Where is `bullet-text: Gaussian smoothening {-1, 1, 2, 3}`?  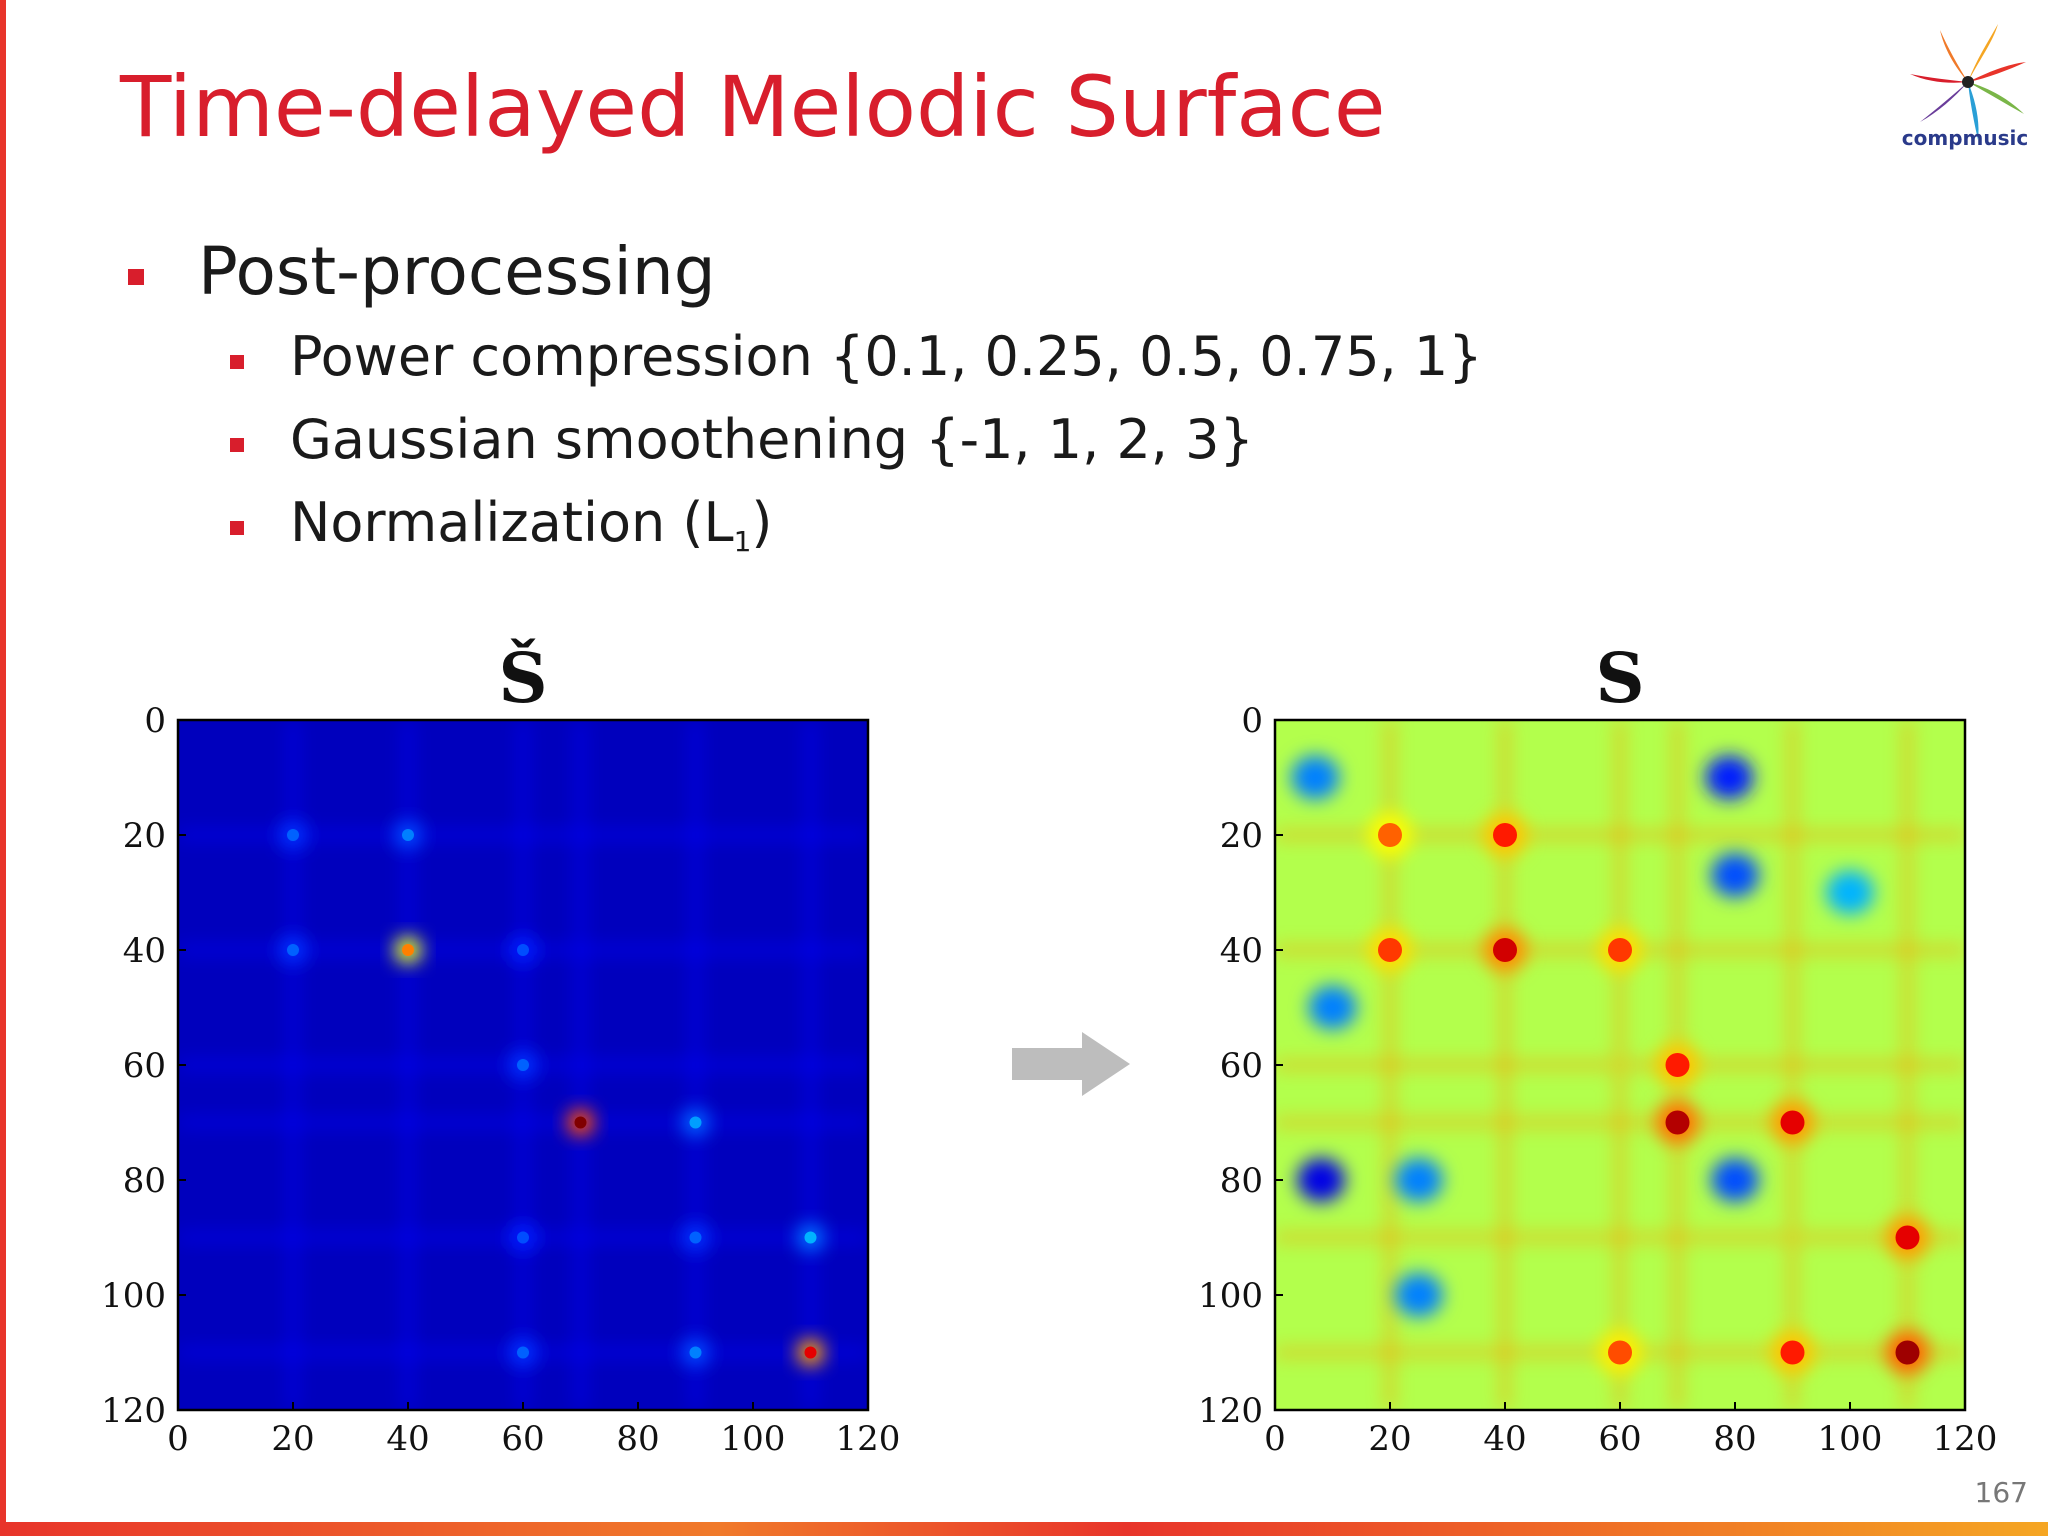
bullet-text: Gaussian smoothening {-1, 1, 2, 3} is located at coordinates (772, 439).